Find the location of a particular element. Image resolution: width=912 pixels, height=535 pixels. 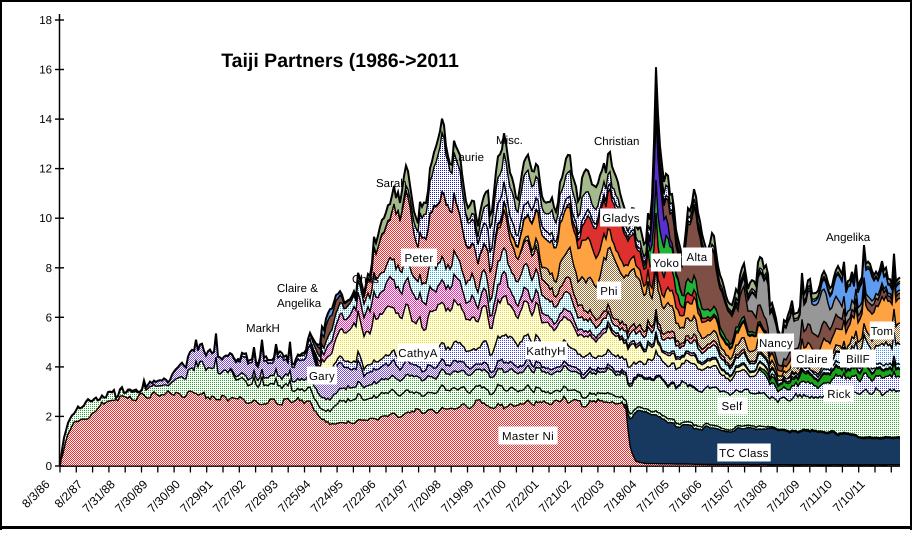

svg-text: MarkH is located at coordinates (263, 329).